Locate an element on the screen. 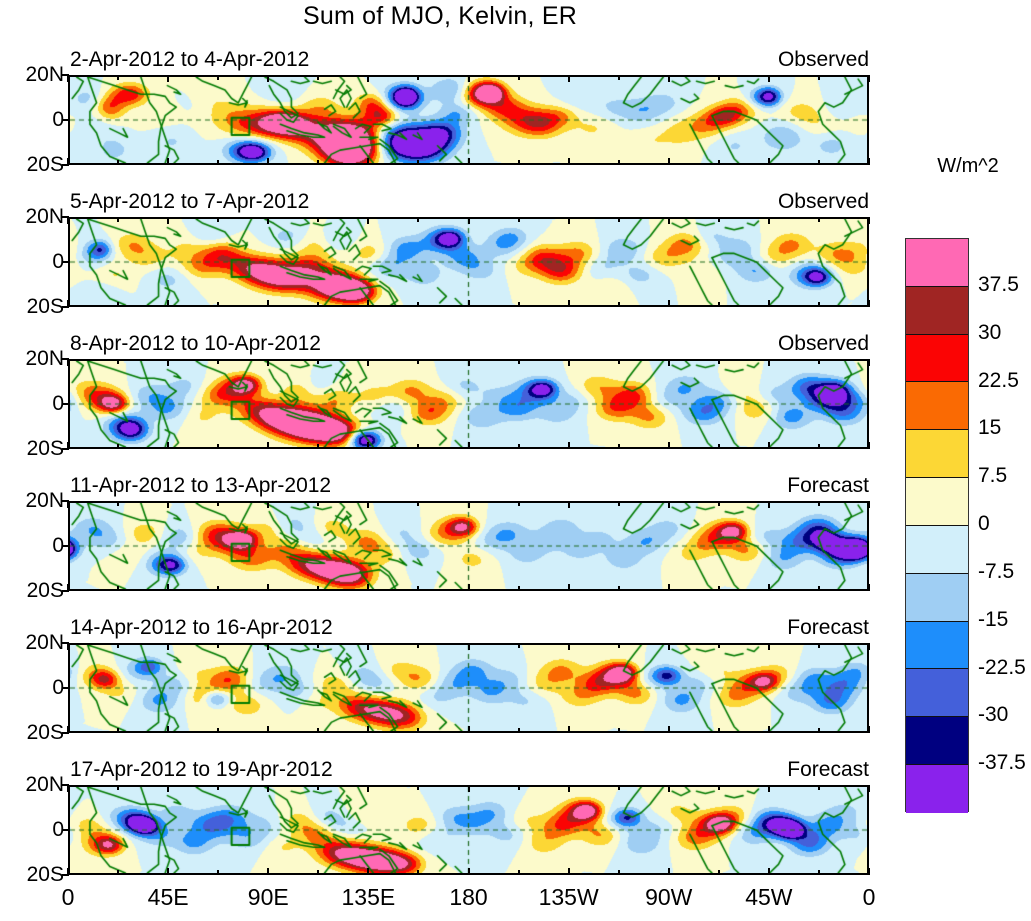 The width and height of the screenshot is (1031, 921). panel-date-label-5: 14-Apr-2012 to 16-Apr-2012 is located at coordinates (201, 627).